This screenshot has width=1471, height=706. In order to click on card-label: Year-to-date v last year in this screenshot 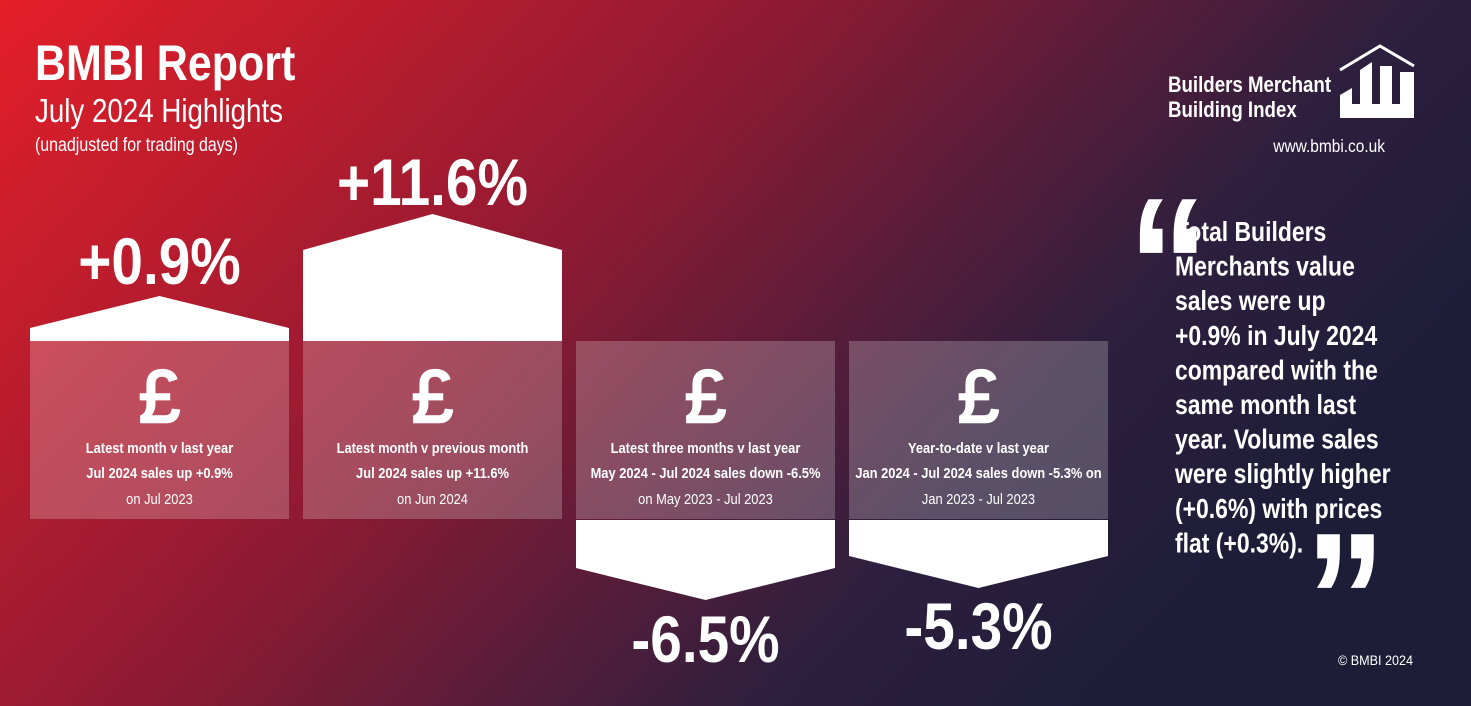, I will do `click(979, 447)`.